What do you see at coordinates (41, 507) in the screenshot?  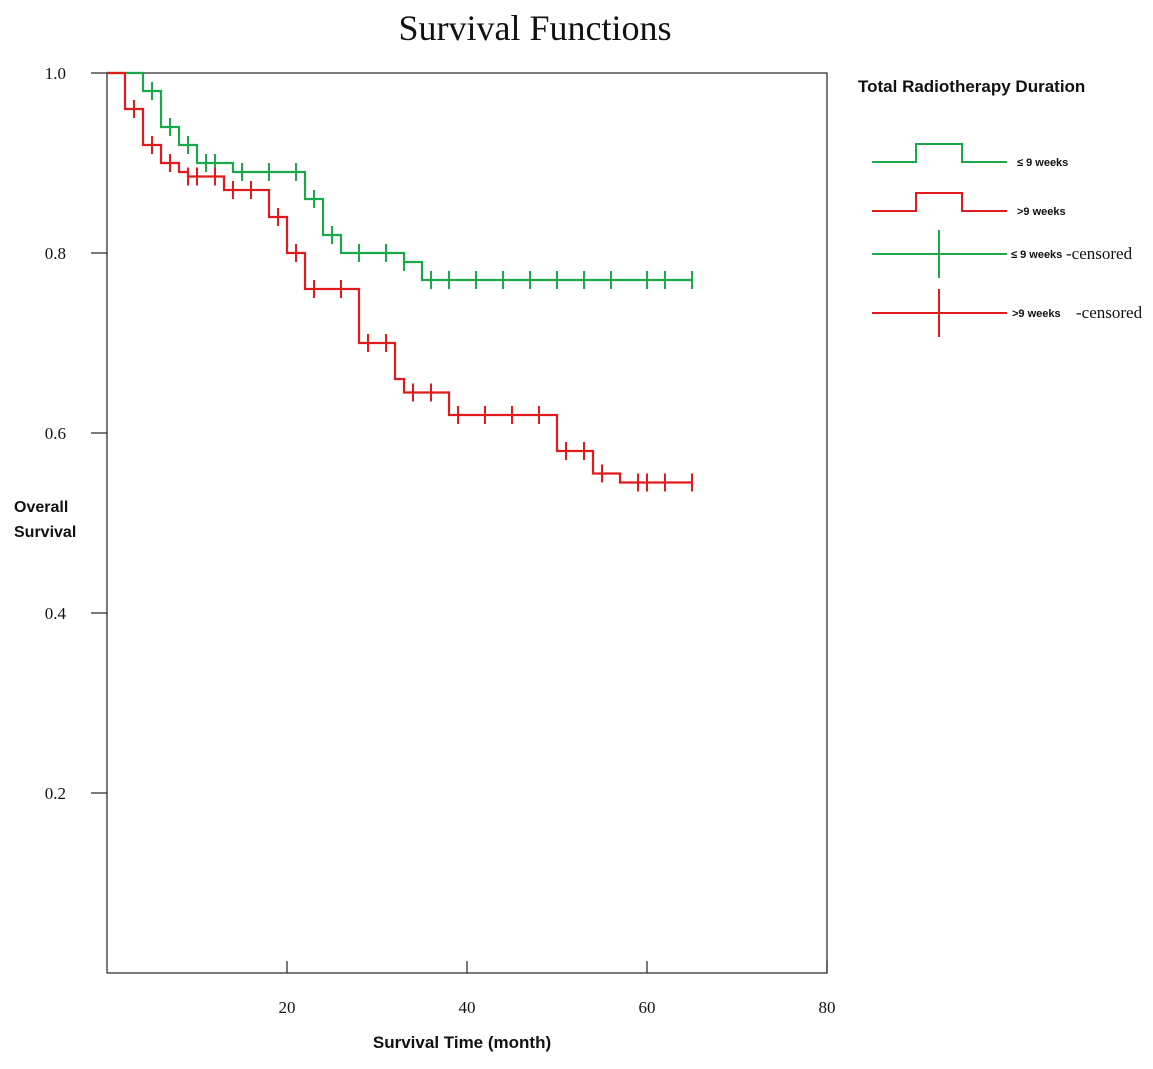 I see `y-axis-label-line-1: Overall` at bounding box center [41, 507].